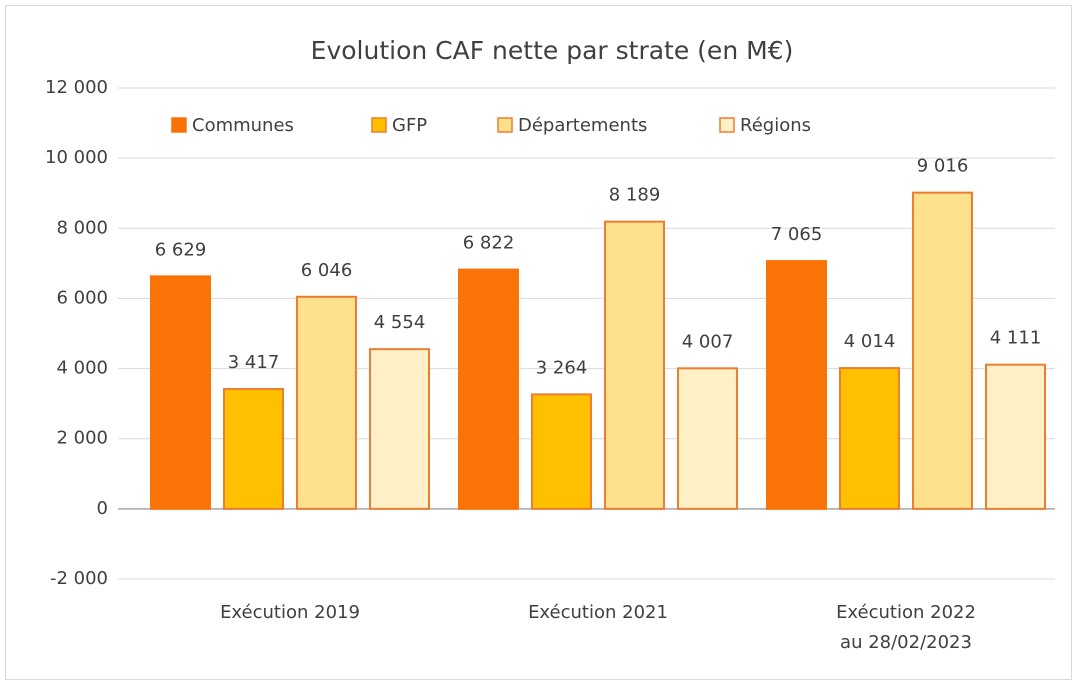  Describe the element at coordinates (400, 322) in the screenshot. I see `data-label: 4 554` at that location.